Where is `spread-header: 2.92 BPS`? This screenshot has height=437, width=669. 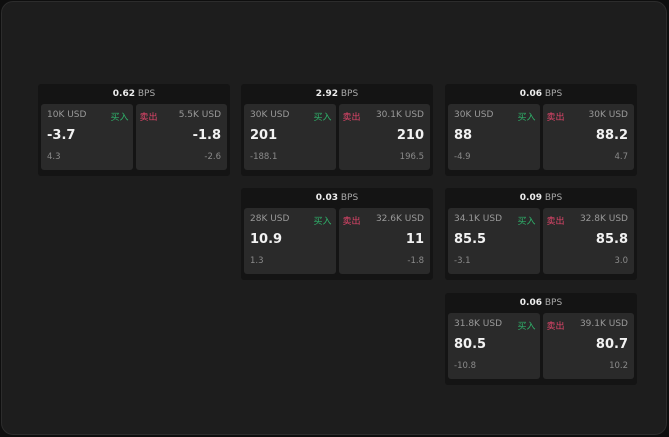 spread-header: 2.92 BPS is located at coordinates (337, 94).